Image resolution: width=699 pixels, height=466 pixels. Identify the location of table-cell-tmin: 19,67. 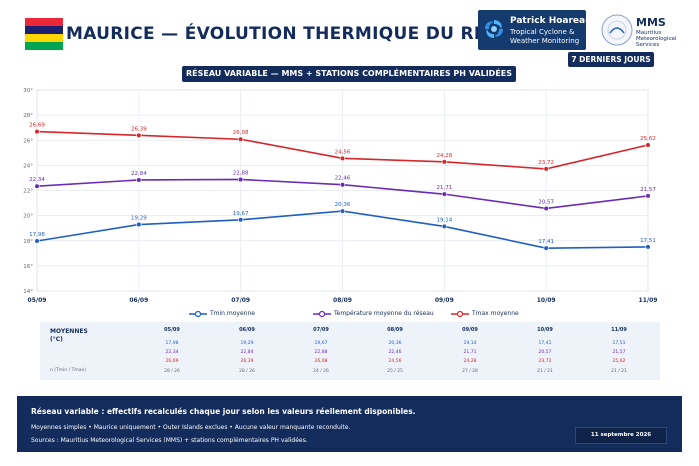
(321, 343).